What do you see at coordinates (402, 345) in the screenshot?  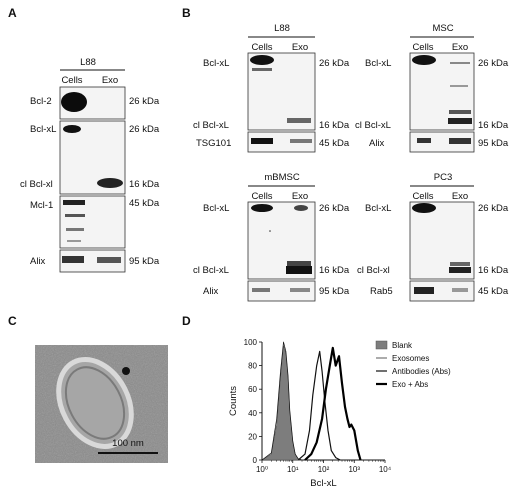 I see `legend-entry: Blank` at bounding box center [402, 345].